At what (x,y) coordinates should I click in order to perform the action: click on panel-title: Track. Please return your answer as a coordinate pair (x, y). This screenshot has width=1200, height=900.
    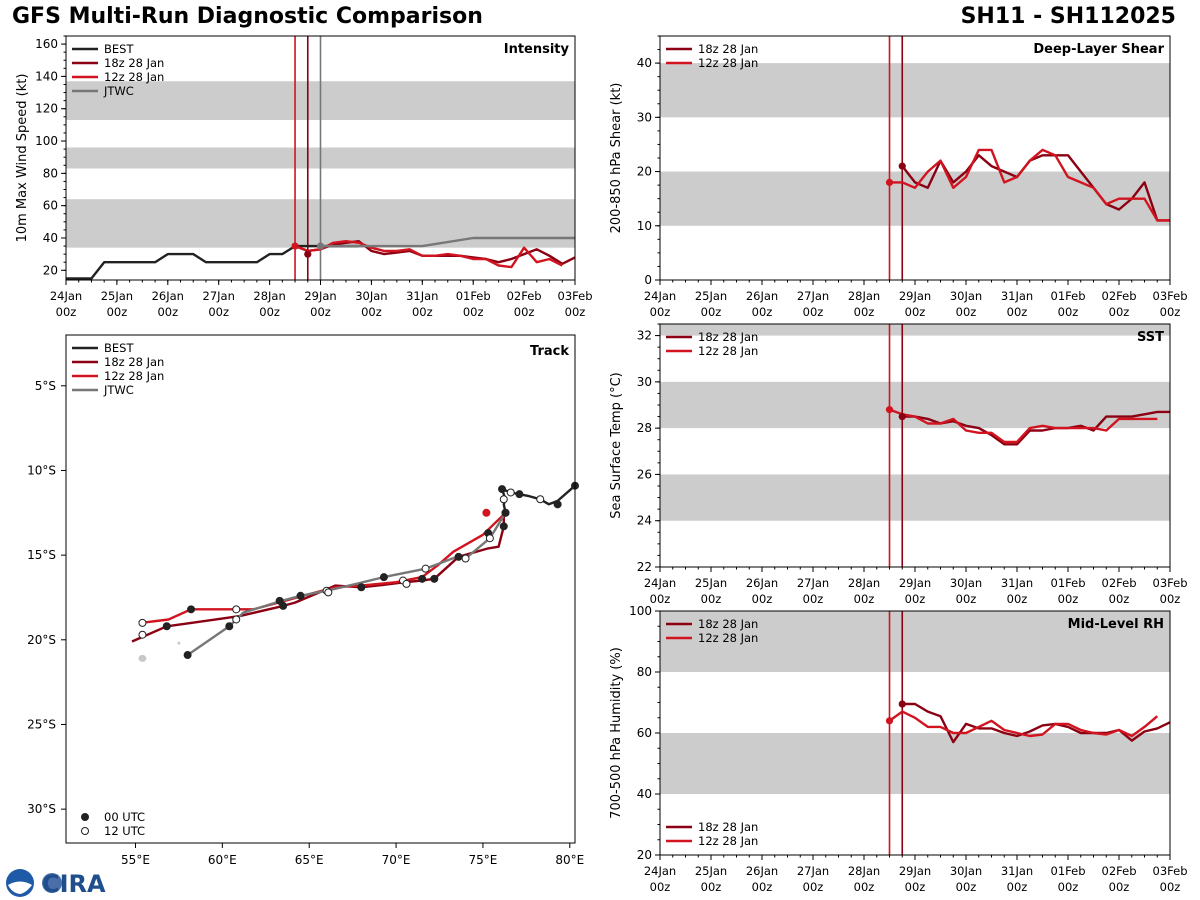
    Looking at the image, I should click on (549, 351).